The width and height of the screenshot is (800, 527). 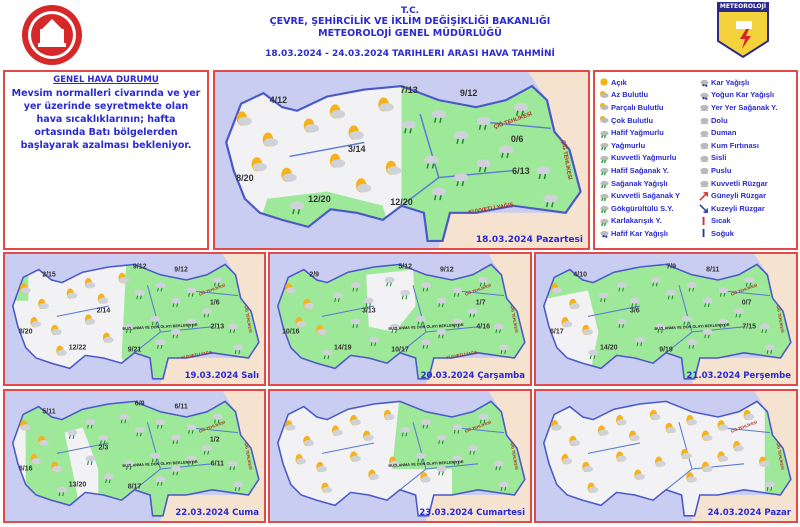 What do you see at coordinates (604, 82) in the screenshot?
I see `sun-icon` at bounding box center [604, 82].